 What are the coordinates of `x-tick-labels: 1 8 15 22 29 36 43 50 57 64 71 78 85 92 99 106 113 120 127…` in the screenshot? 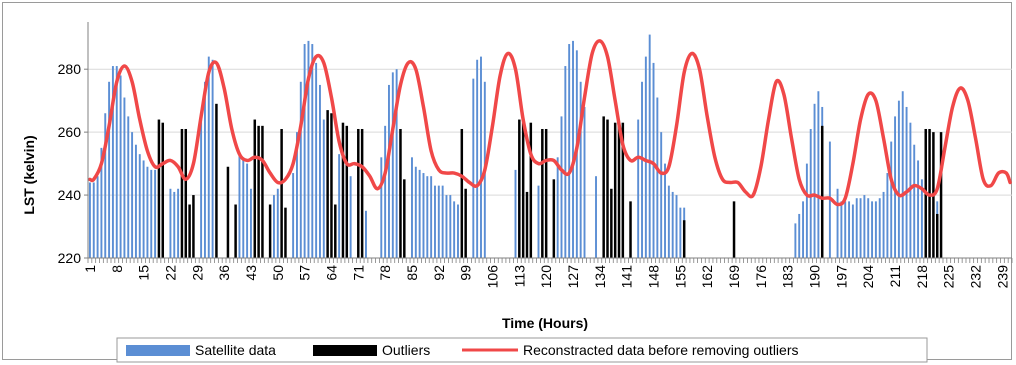 It's located at (546, 277).